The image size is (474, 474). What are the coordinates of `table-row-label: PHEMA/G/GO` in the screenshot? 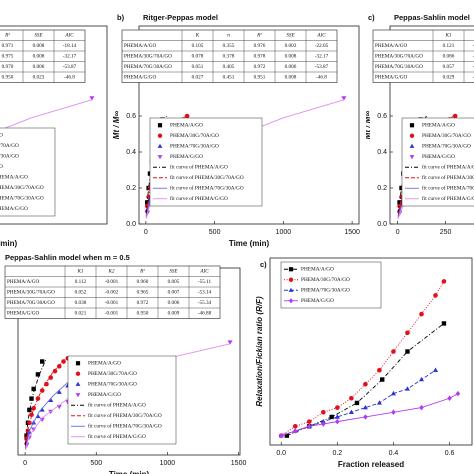 It's located at (23, 313).